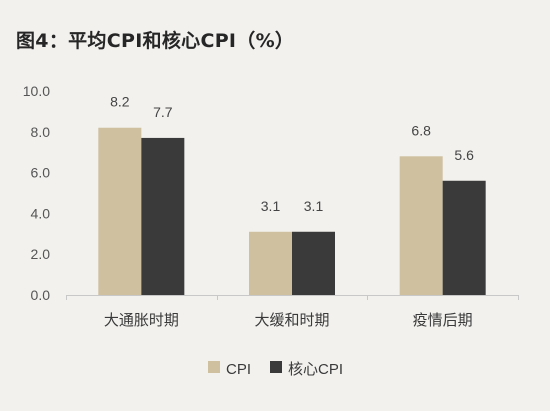 Image resolution: width=550 pixels, height=411 pixels. Describe the element at coordinates (443, 320) in the screenshot. I see `x-tick-label: 疫情后期` at that location.